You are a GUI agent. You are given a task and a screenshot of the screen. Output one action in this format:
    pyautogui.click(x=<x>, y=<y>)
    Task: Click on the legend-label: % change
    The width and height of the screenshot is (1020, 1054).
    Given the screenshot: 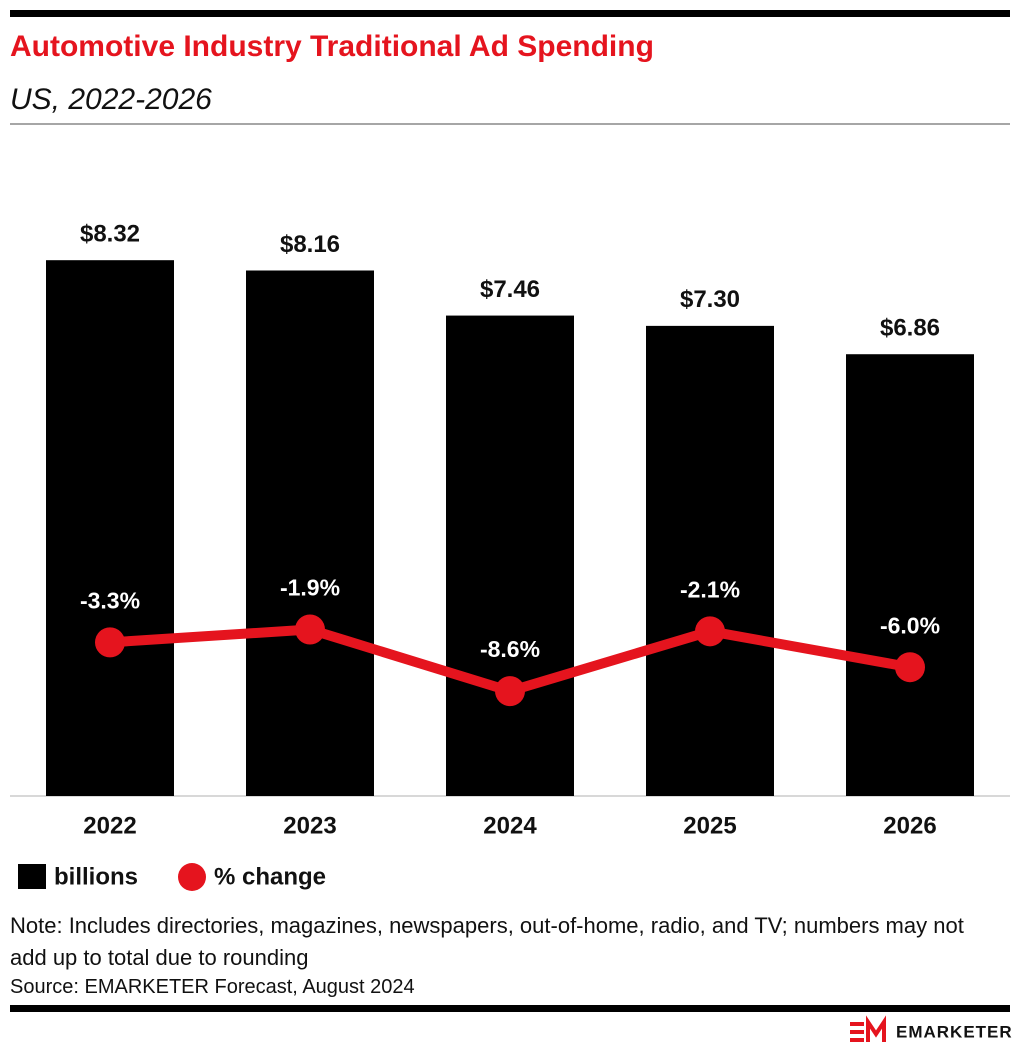 What is the action you would take?
    pyautogui.click(x=270, y=876)
    